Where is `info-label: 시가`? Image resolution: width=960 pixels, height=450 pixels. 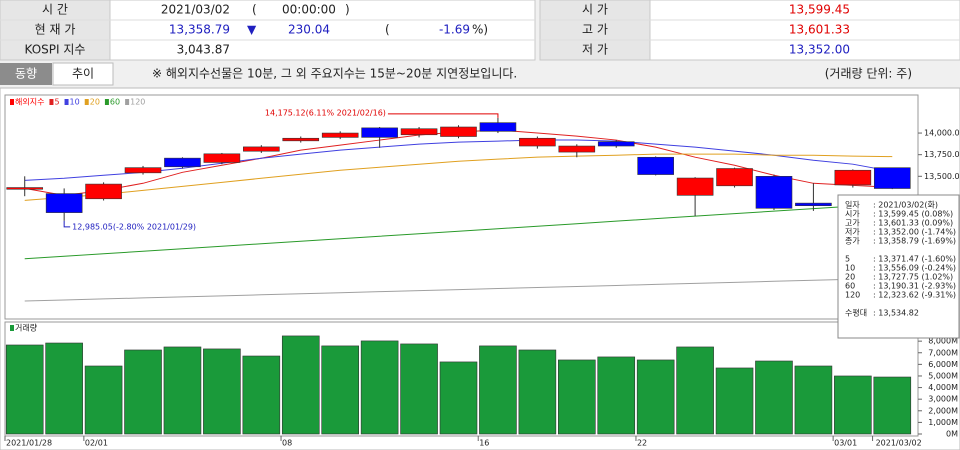
info-label: 시가 is located at coordinates (852, 214).